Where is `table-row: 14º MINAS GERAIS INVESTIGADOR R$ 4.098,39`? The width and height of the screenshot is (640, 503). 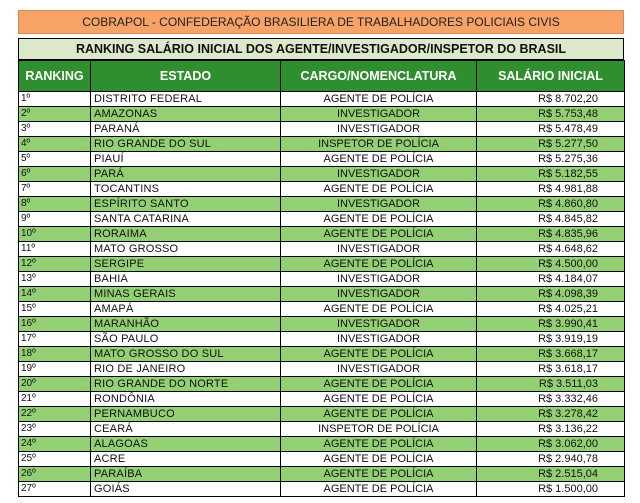
table-row: 14º MINAS GERAIS INVESTIGADOR R$ 4.098,39 is located at coordinates (321, 294).